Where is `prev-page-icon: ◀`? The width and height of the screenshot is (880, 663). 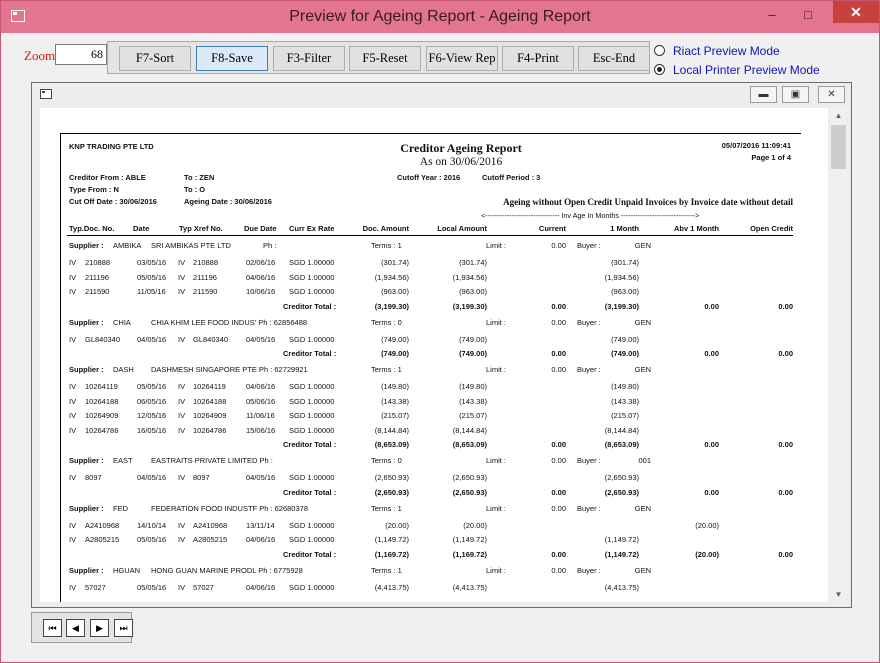 prev-page-icon: ◀ is located at coordinates (75, 628).